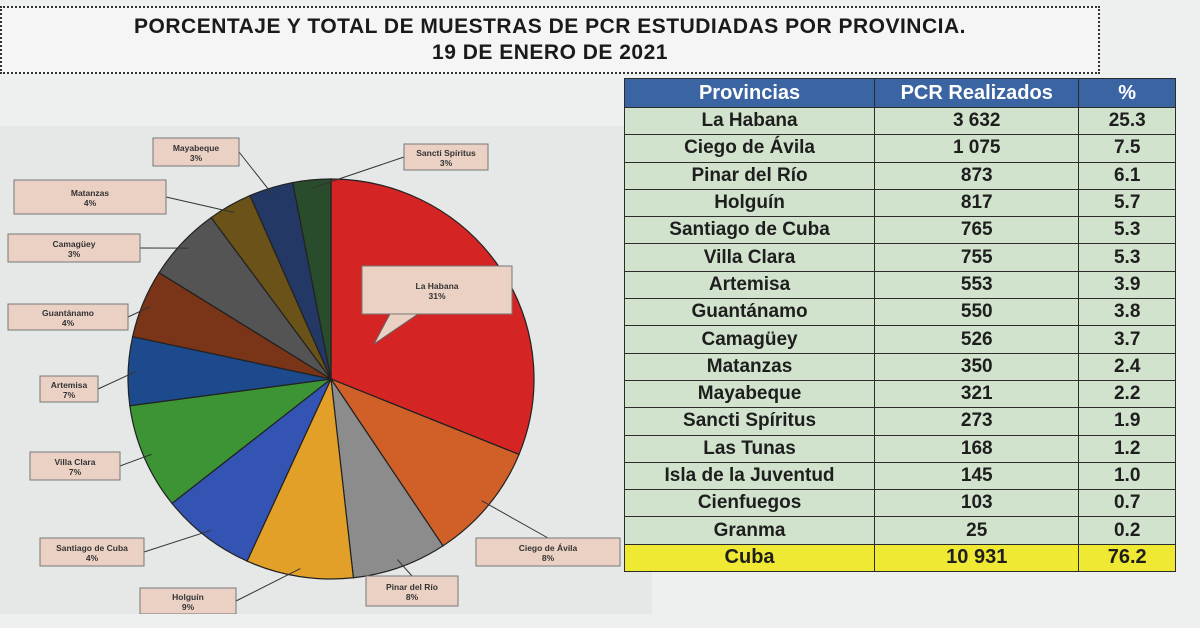 The image size is (1200, 628). I want to click on cell-pcr: 273, so click(977, 421).